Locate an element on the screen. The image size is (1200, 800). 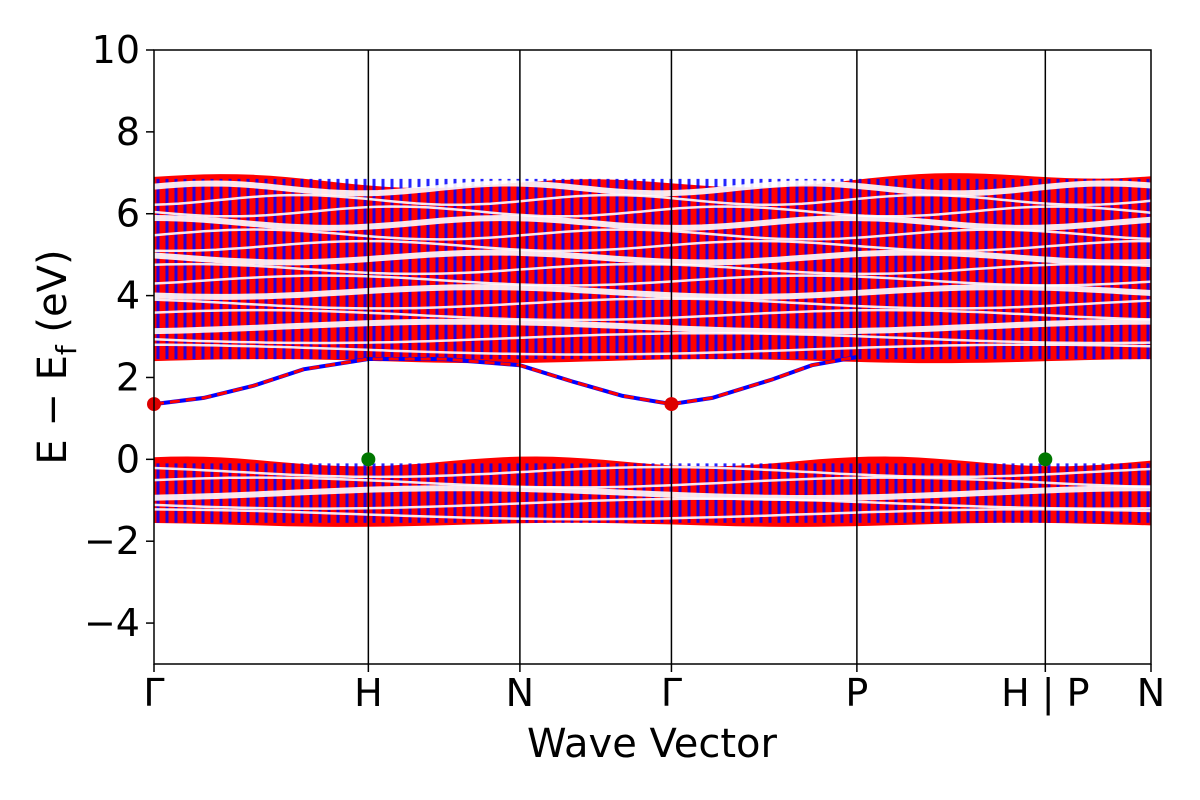
y-axis-title: E − Ef (eV) is located at coordinates (56, 356).